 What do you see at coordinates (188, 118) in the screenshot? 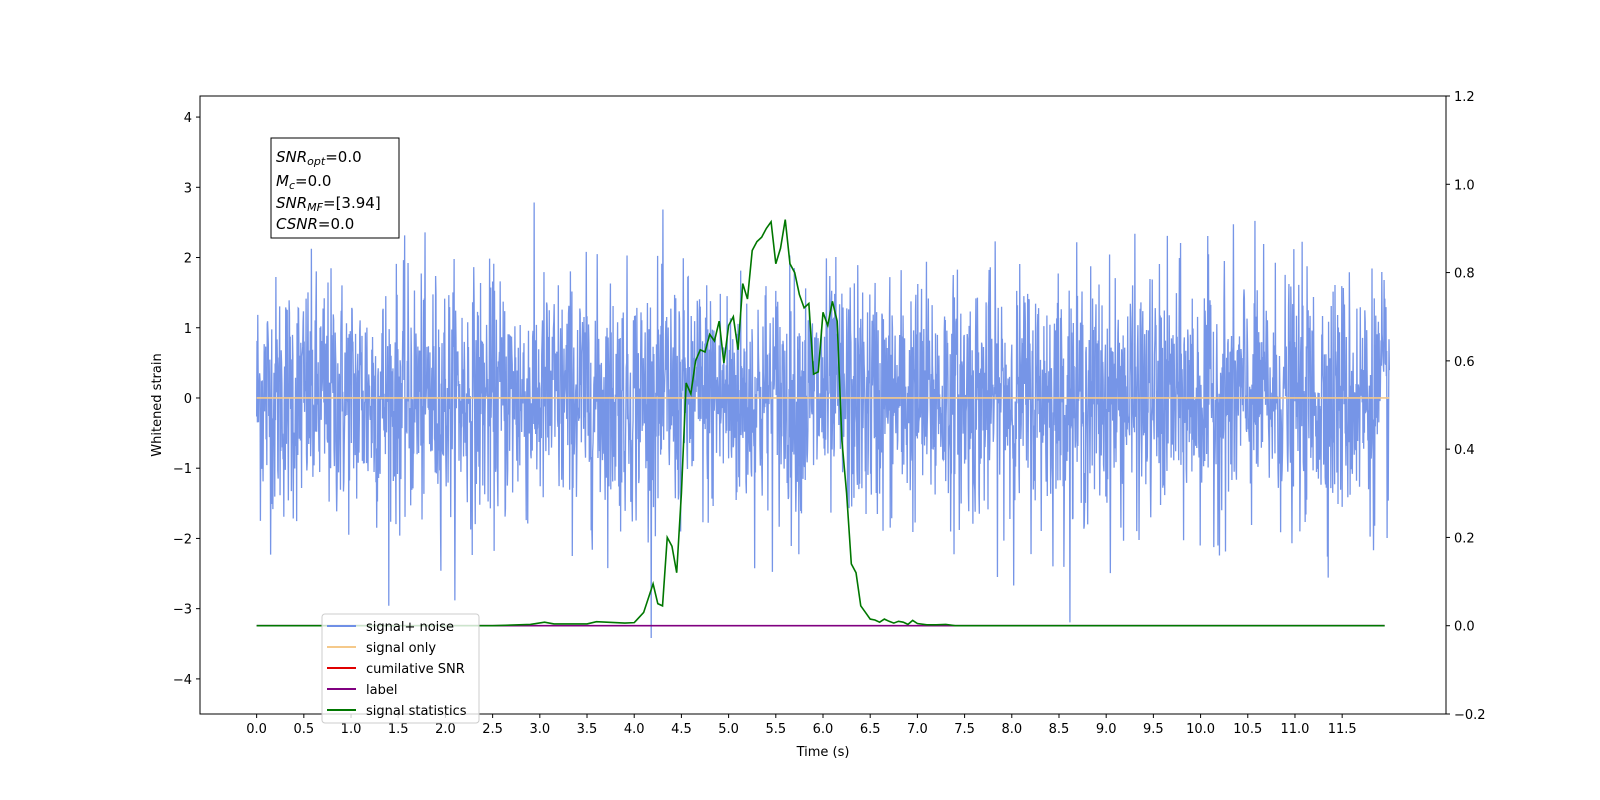
I see `y-tick-label: 4` at bounding box center [188, 118].